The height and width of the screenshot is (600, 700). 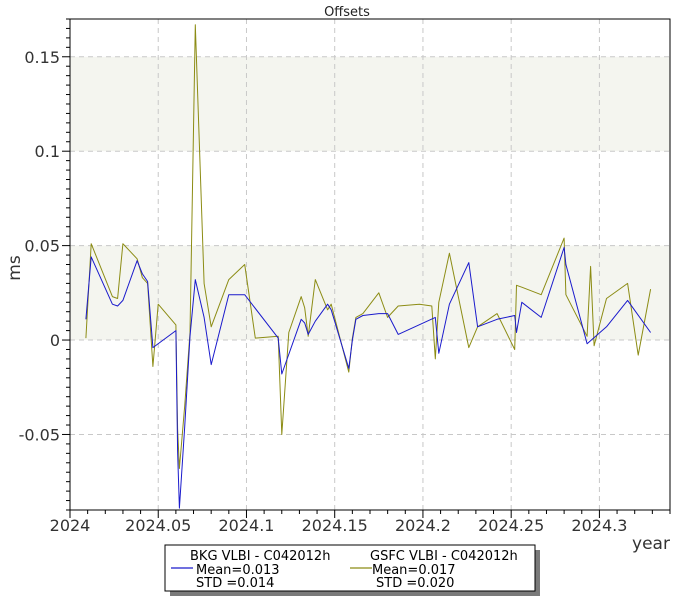 I want to click on x-tick-label: 2024.25, so click(x=511, y=525).